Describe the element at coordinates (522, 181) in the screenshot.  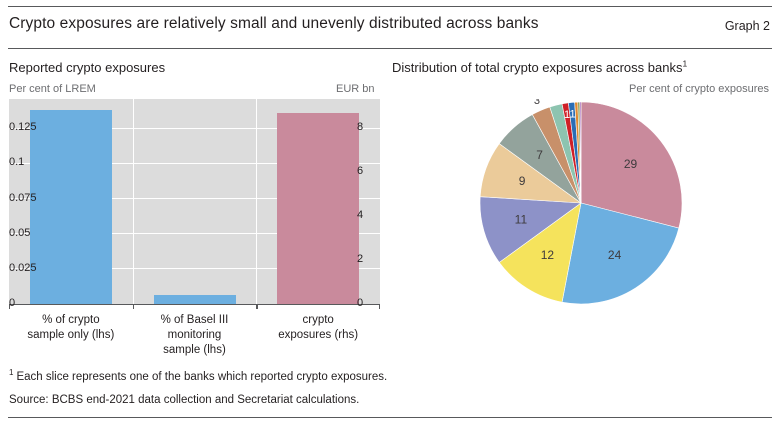
I see `pie-slice-label: 9` at that location.